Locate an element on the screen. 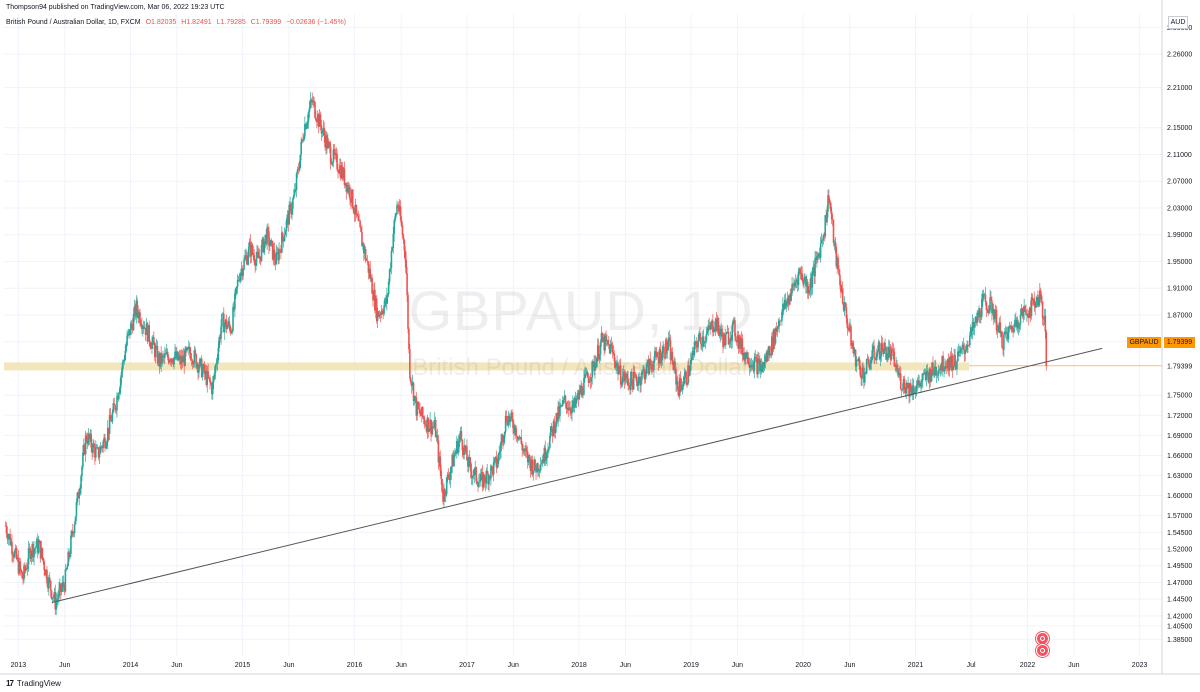  x-tick-label: 2018 is located at coordinates (579, 665).